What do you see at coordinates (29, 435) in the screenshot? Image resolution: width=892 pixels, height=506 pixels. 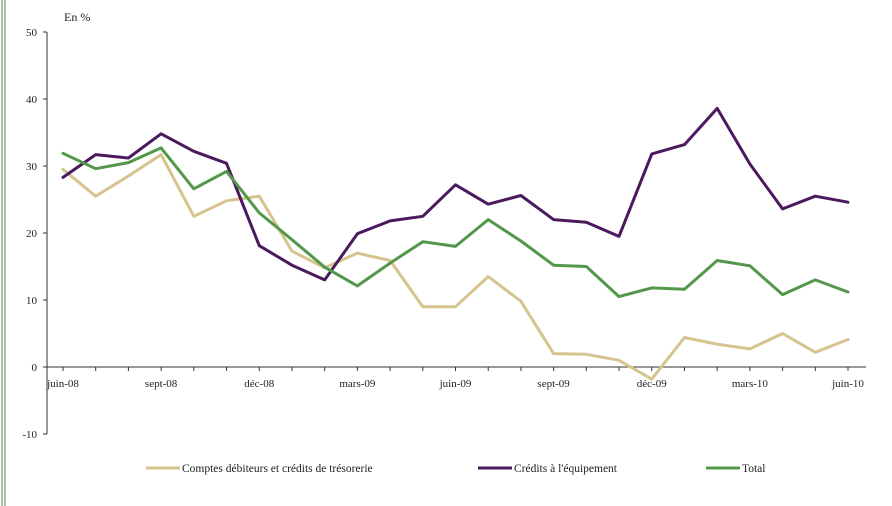 I see `y-tick-label: -10` at bounding box center [29, 435].